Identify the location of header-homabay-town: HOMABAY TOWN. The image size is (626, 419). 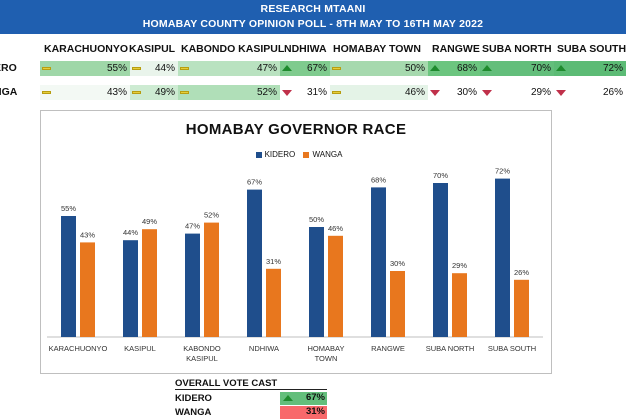
(377, 49).